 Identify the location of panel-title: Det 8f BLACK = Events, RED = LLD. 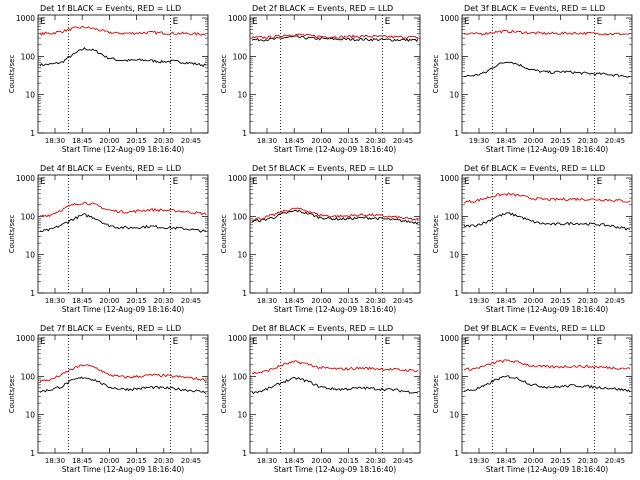
(322, 328).